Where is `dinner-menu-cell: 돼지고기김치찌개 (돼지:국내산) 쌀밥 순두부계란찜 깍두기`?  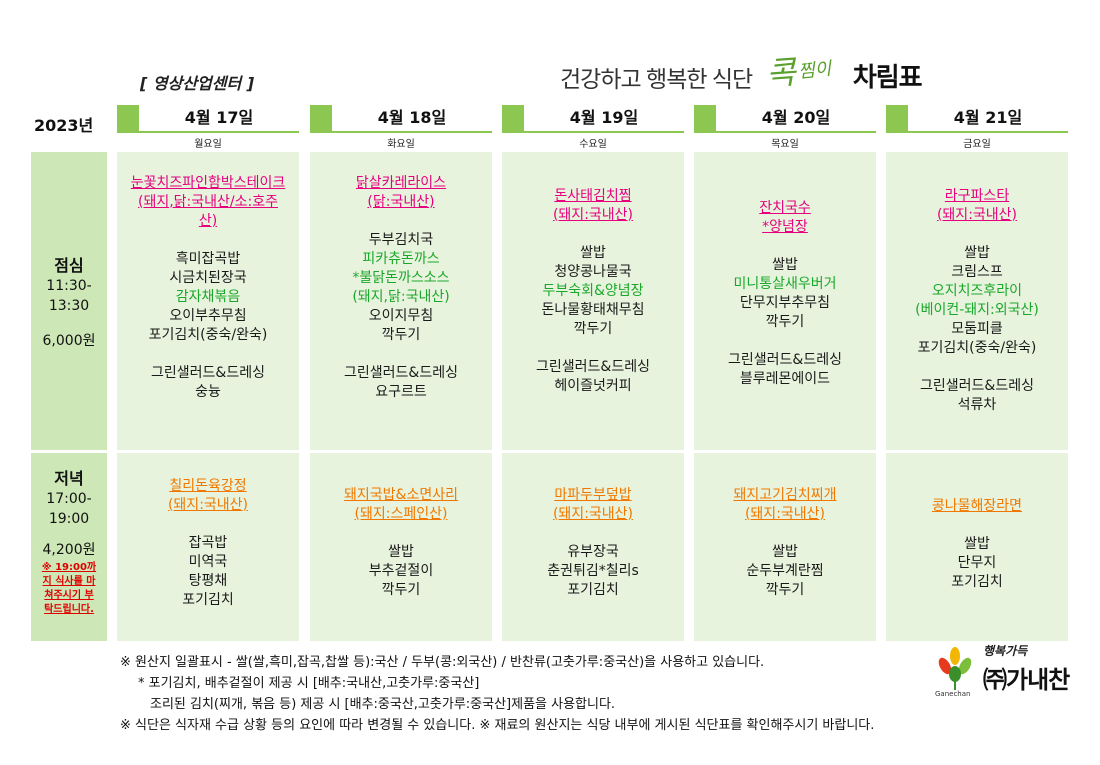
dinner-menu-cell: 돼지고기김치찌개 (돼지:국내산) 쌀밥 순두부계란찜 깍두기 is located at coordinates (785, 547).